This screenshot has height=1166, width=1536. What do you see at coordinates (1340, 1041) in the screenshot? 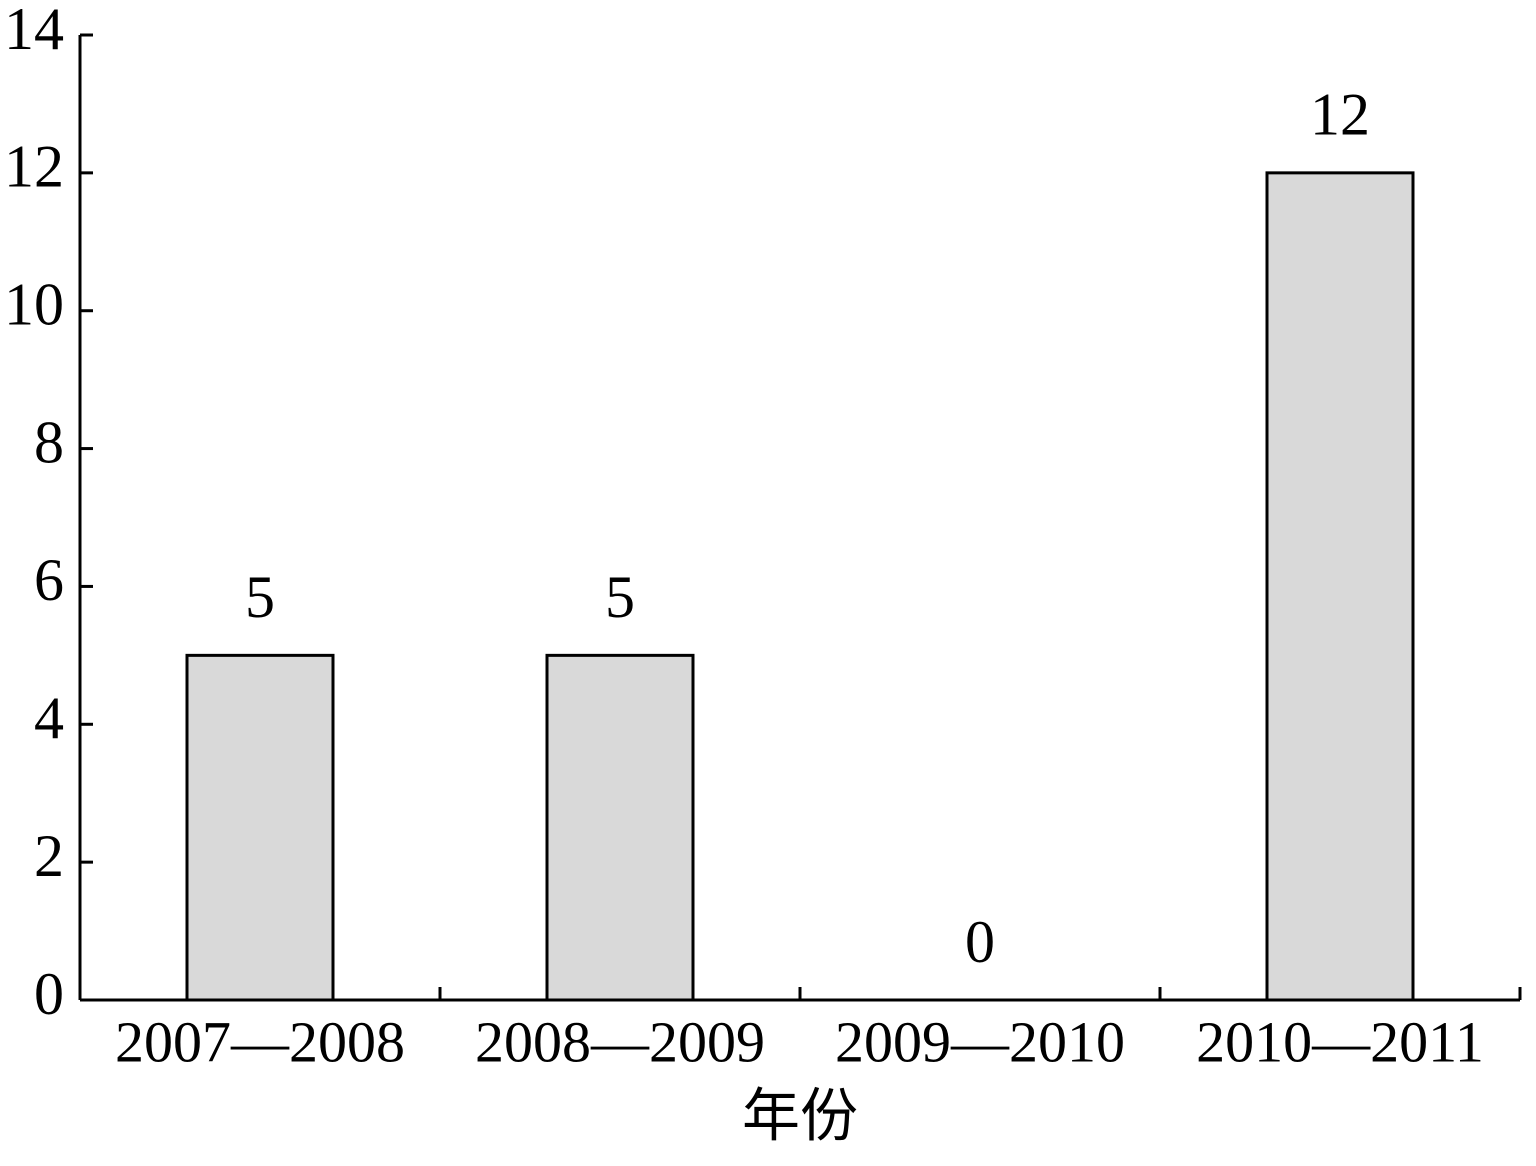
I see `x-tick-label: 2010—2011` at bounding box center [1340, 1041].